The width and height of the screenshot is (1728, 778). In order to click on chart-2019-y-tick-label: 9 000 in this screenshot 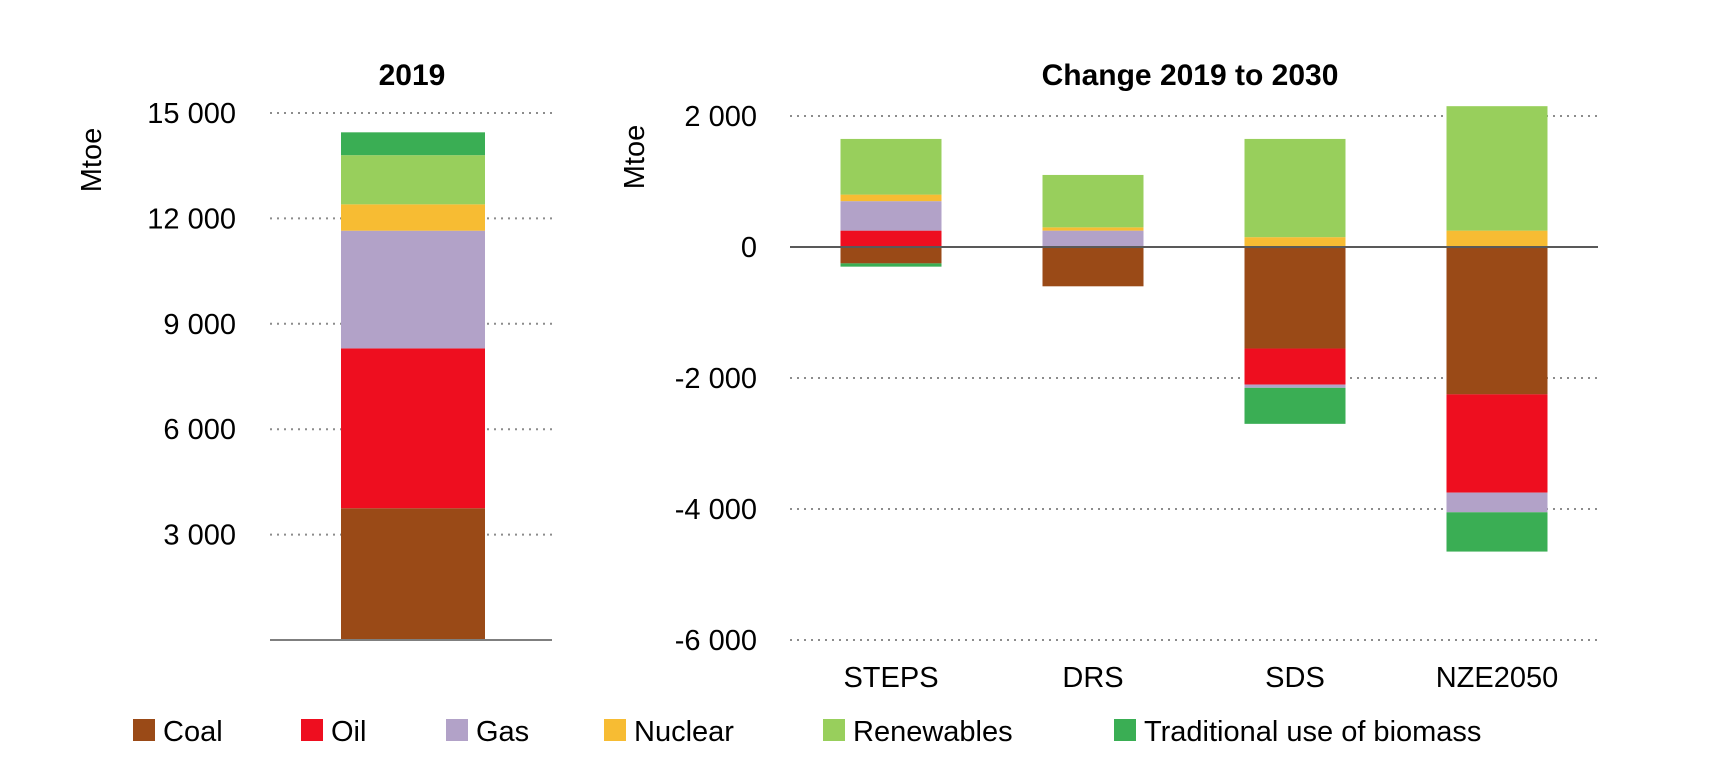, I will do `click(199, 325)`.